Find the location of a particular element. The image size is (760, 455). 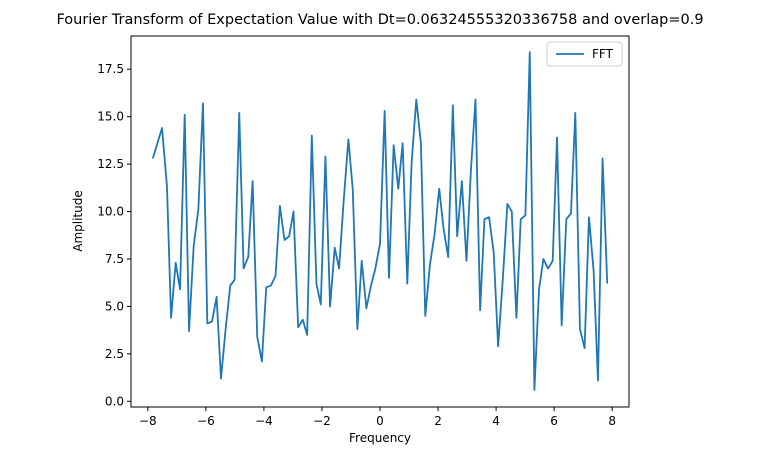

x-tick-label: 4 is located at coordinates (496, 421).